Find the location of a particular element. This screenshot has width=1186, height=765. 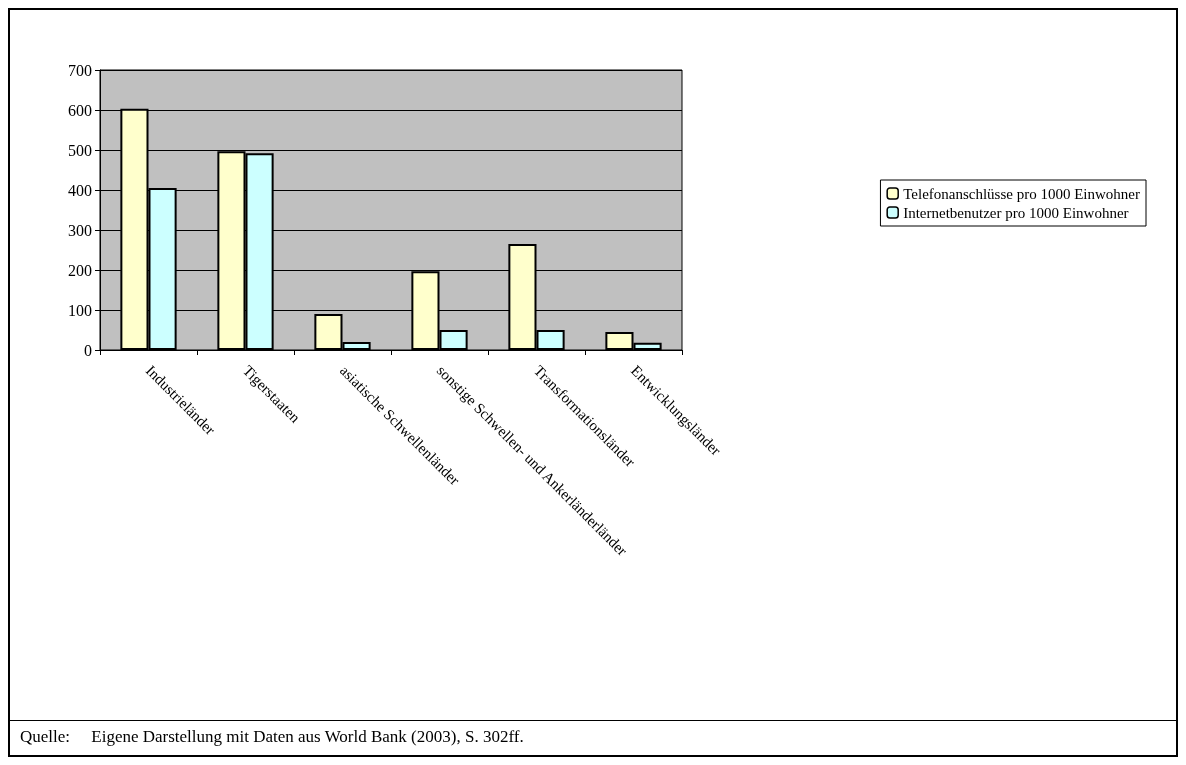

y-tick-label: 200 is located at coordinates (80, 270).